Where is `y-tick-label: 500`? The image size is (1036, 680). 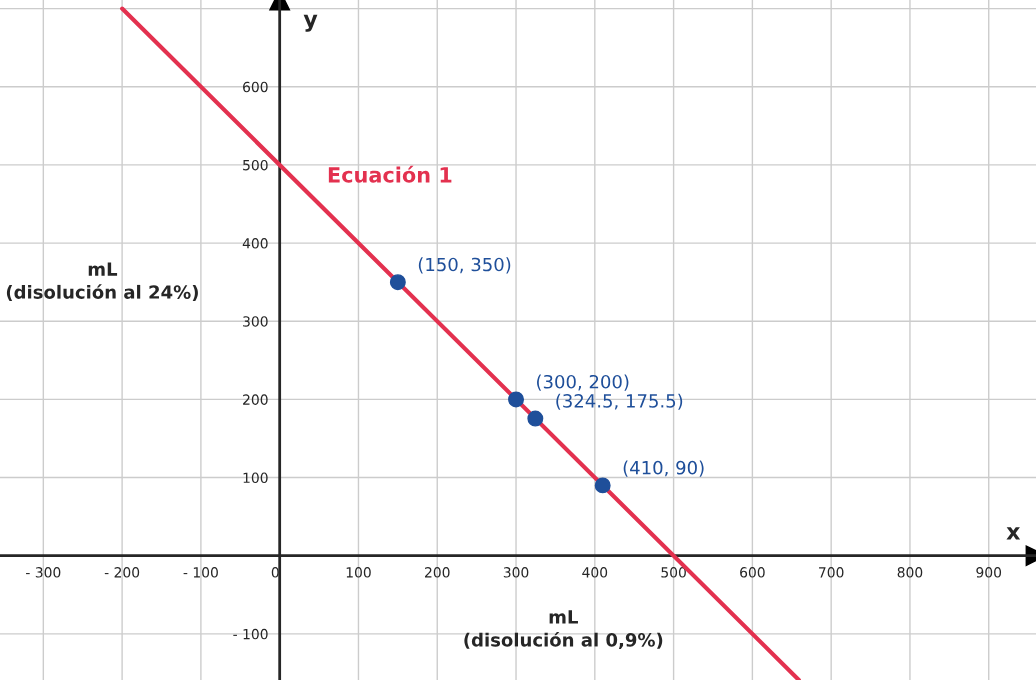 y-tick-label: 500 is located at coordinates (255, 165).